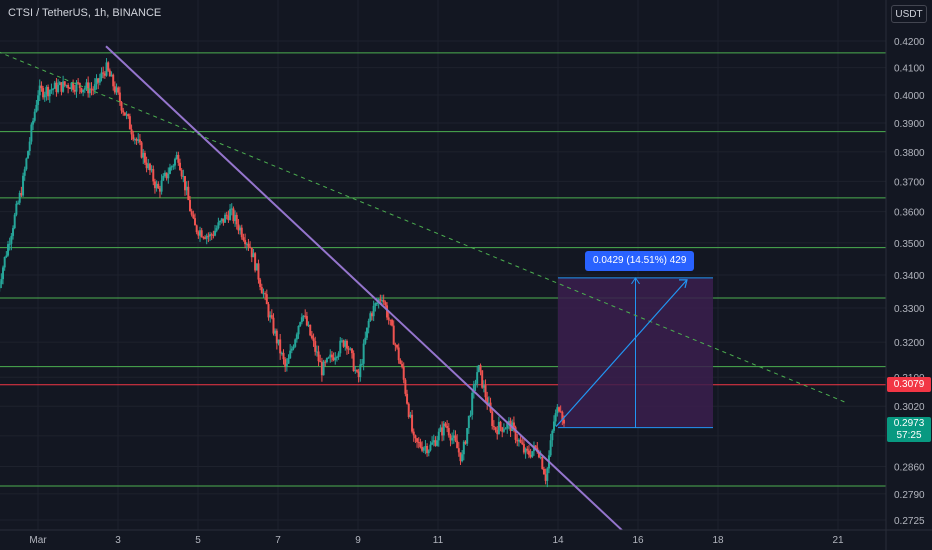 Image resolution: width=932 pixels, height=550 pixels. Describe the element at coordinates (358, 540) in the screenshot. I see `time-tick-label: 9` at that location.